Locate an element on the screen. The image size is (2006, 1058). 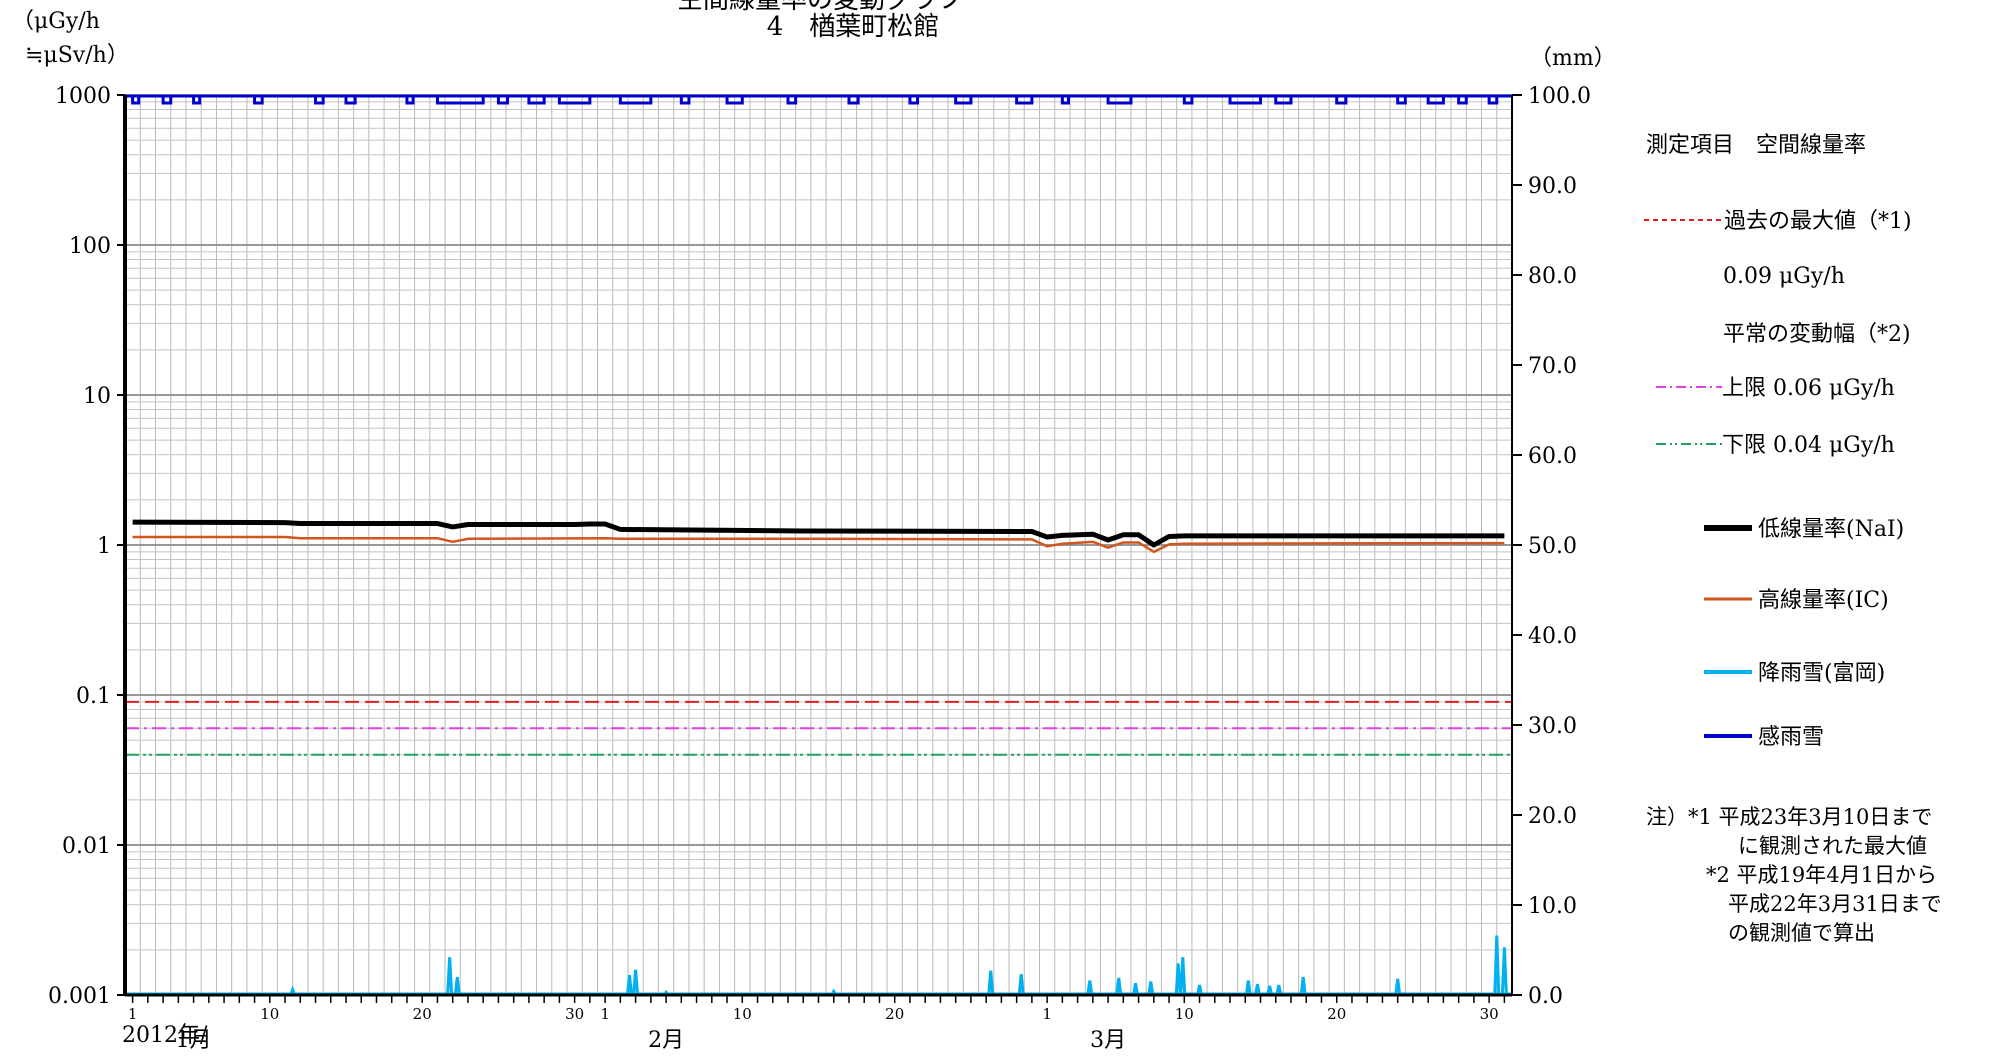
month-label: 1月 is located at coordinates (194, 1040).